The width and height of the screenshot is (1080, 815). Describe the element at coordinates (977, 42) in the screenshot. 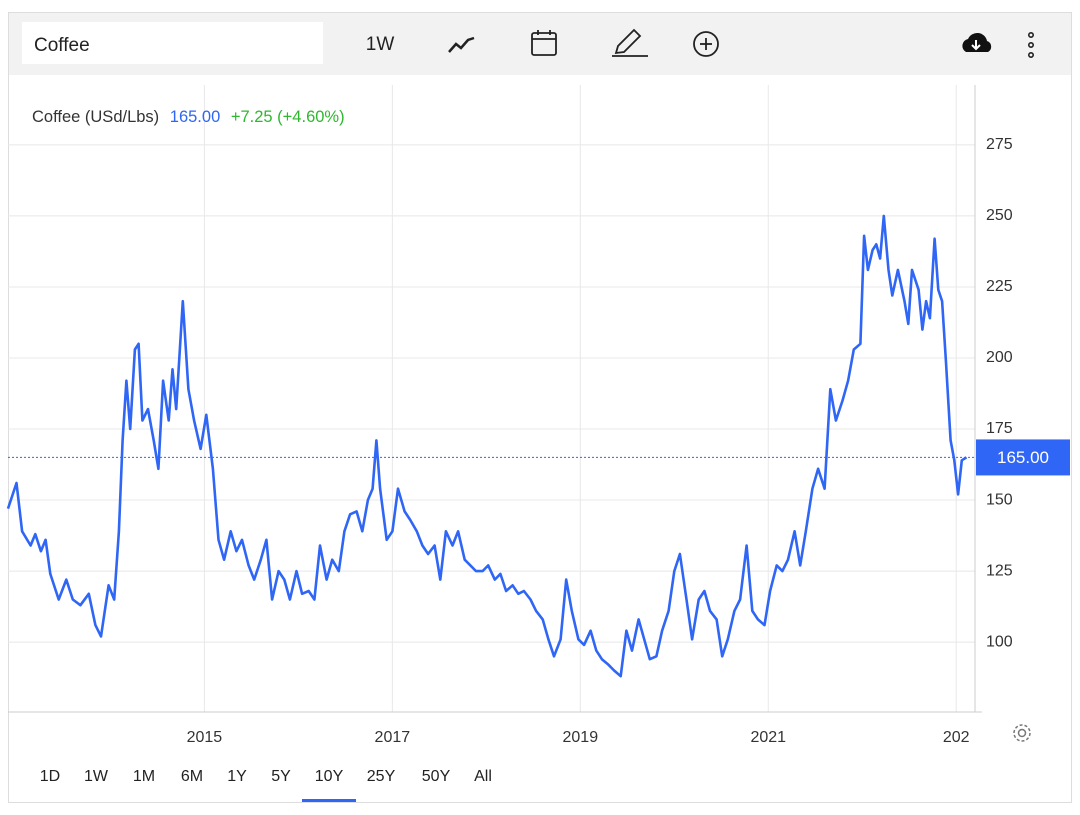

I see `download-icon` at that location.